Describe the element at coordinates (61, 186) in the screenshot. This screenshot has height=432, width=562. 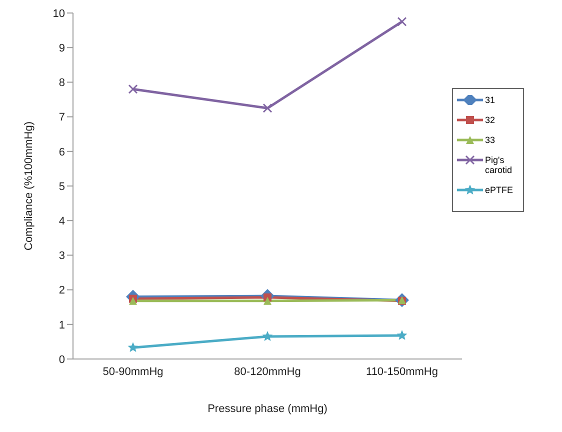
I see `y-tick-label: 5` at that location.